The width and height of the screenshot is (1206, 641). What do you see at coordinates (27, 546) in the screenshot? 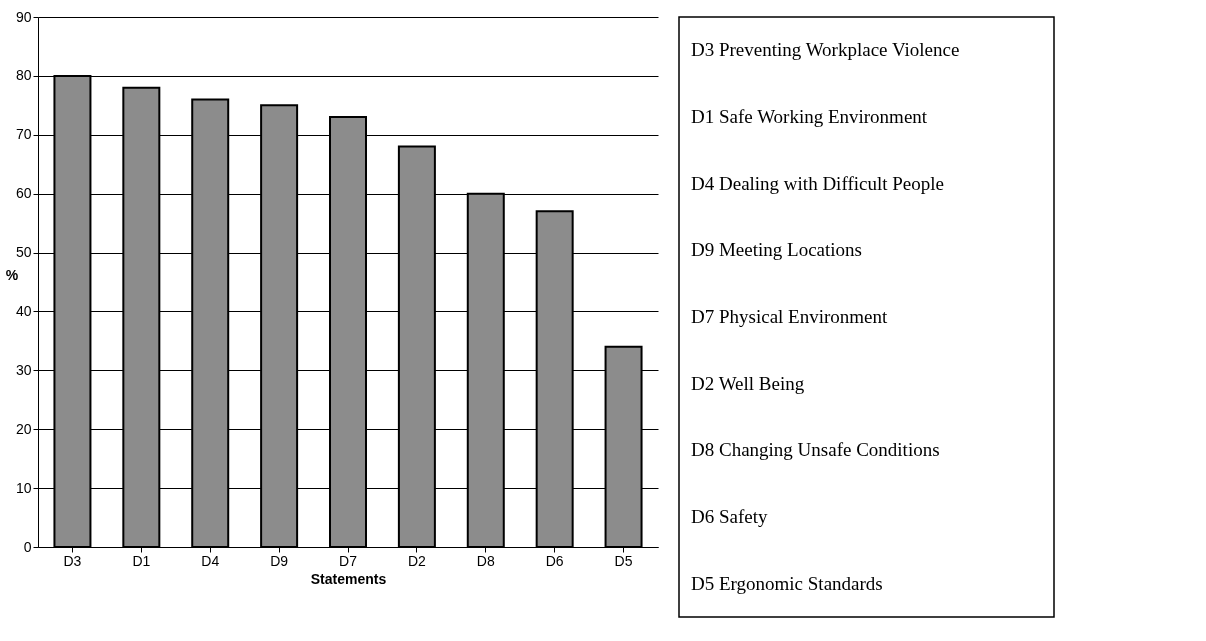
I see `y-tick-label: 0` at bounding box center [27, 546].